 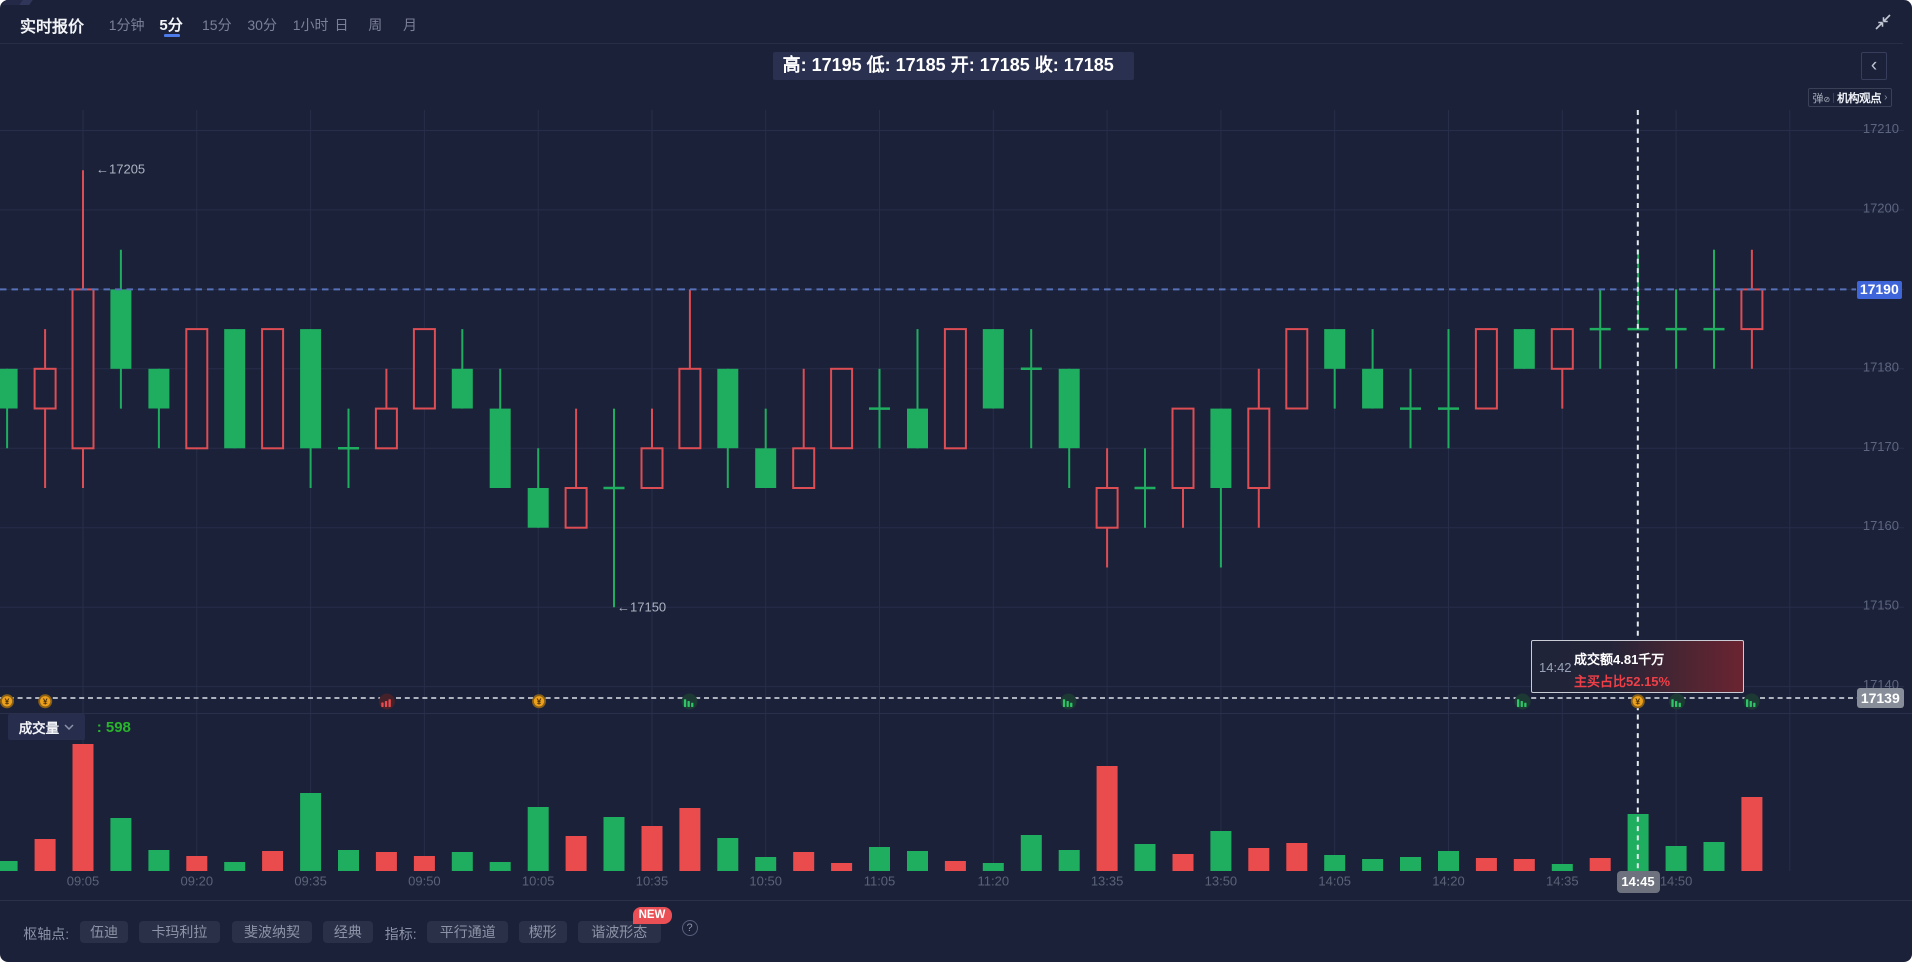 What do you see at coordinates (1676, 881) in the screenshot?
I see `svg-text: 14:50` at bounding box center [1676, 881].